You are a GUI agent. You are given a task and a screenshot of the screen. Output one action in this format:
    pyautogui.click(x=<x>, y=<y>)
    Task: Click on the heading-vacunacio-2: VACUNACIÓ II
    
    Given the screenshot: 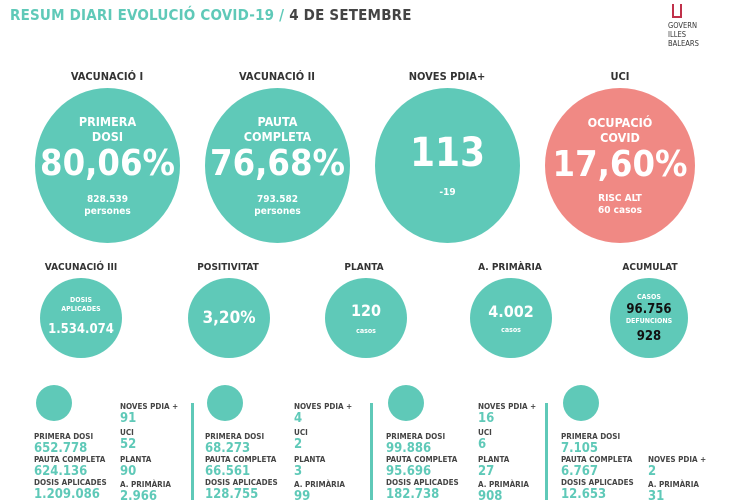 What is the action you would take?
    pyautogui.click(x=277, y=76)
    